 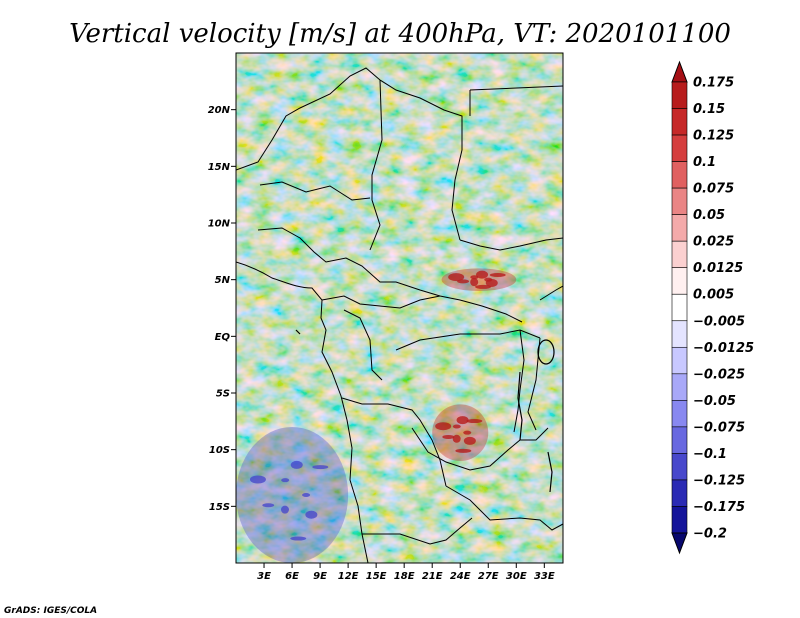 I want to click on colorbar-label: −0.005, so click(x=719, y=321).